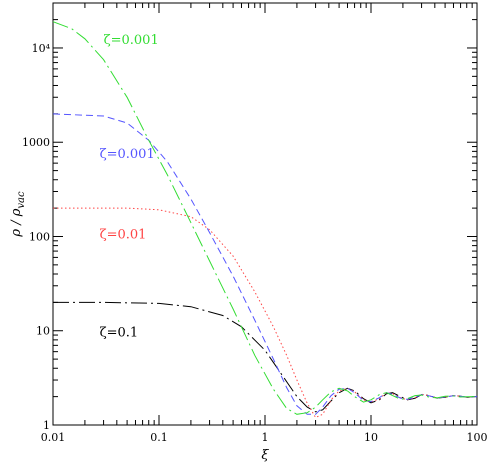  I want to click on y-tick-label: 10, so click(43, 331).